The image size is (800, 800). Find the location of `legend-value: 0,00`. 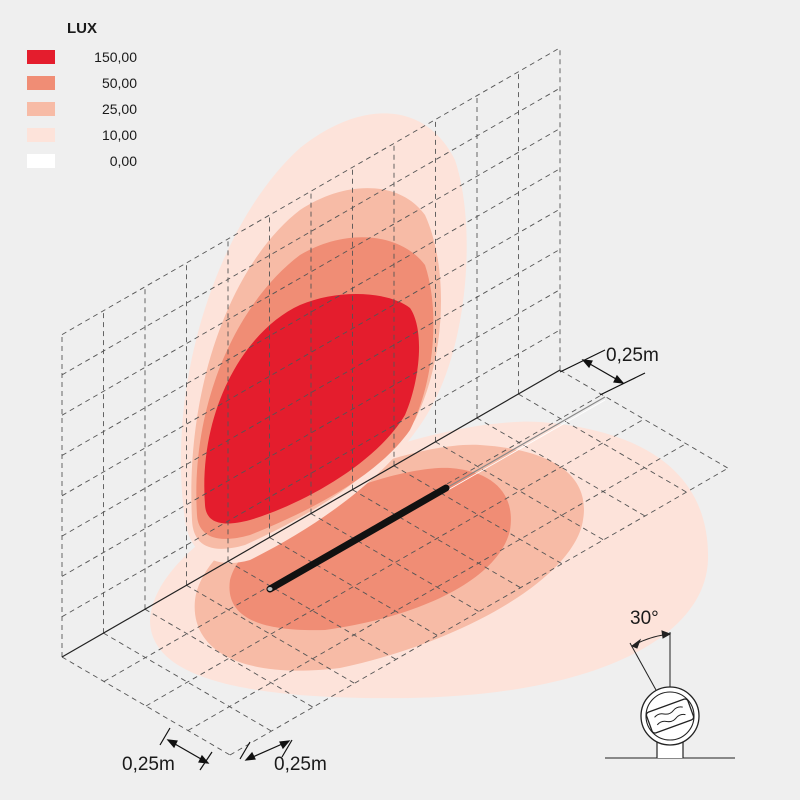

legend-value: 0,00 is located at coordinates (123, 161).